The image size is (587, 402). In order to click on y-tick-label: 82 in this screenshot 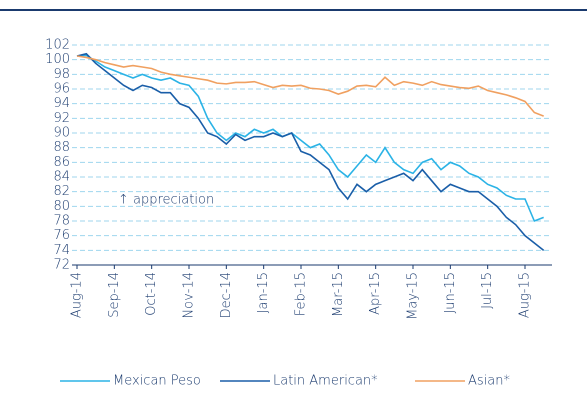, I will do `click(61, 191)`.